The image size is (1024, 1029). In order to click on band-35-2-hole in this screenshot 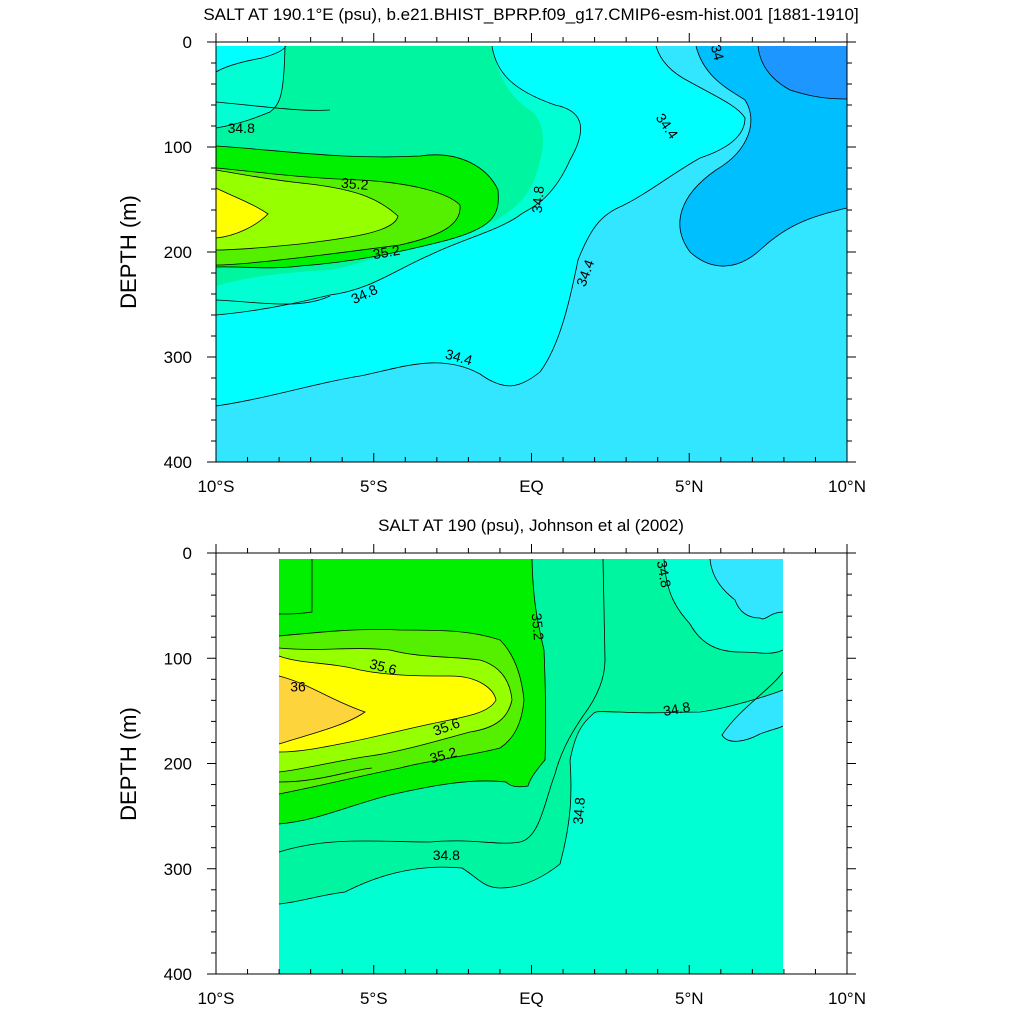, I will do `click(295, 586)`.